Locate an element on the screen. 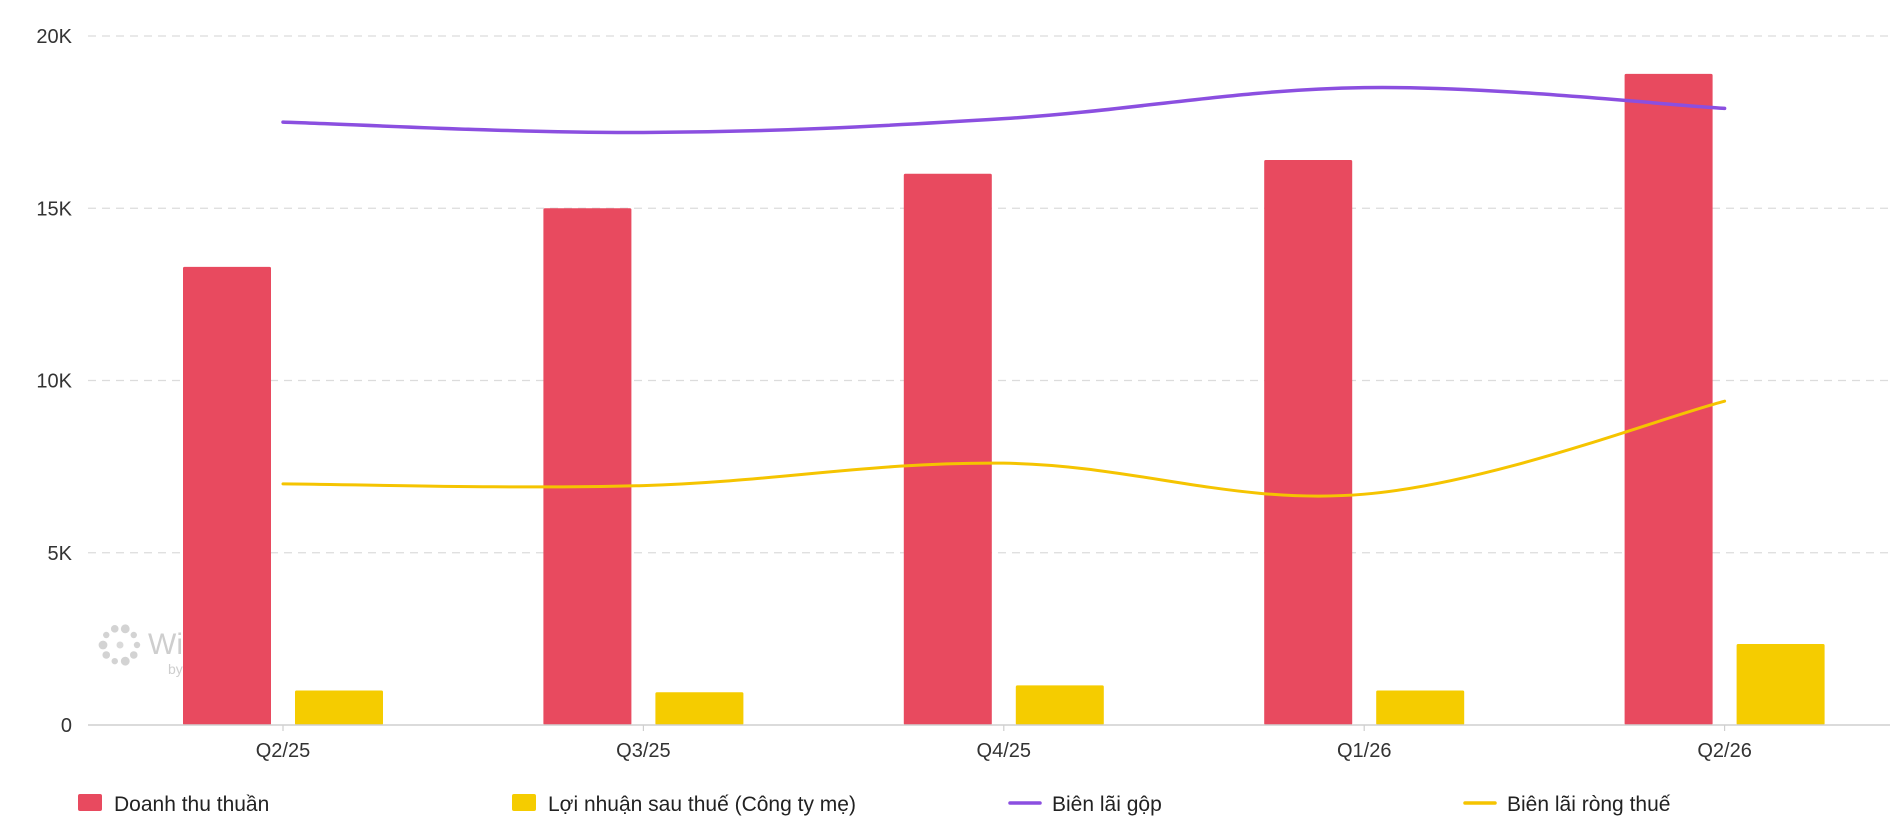 The width and height of the screenshot is (1895, 830). x-tick-label: Q1/26 is located at coordinates (1364, 751).